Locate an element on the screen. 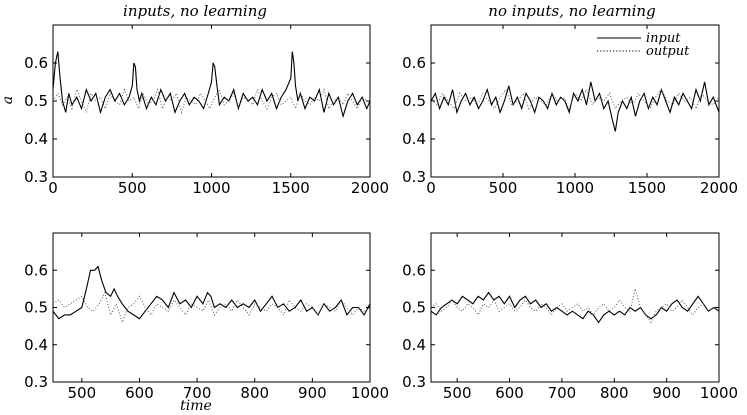 Image resolution: width=747 pixels, height=415 pixels. x-axis-label: time is located at coordinates (196, 406).